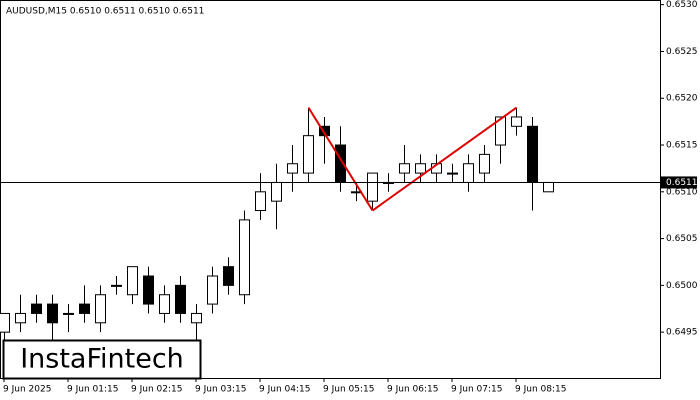  I want to click on x-tick-label: 9 Jun 07:15, so click(476, 390).